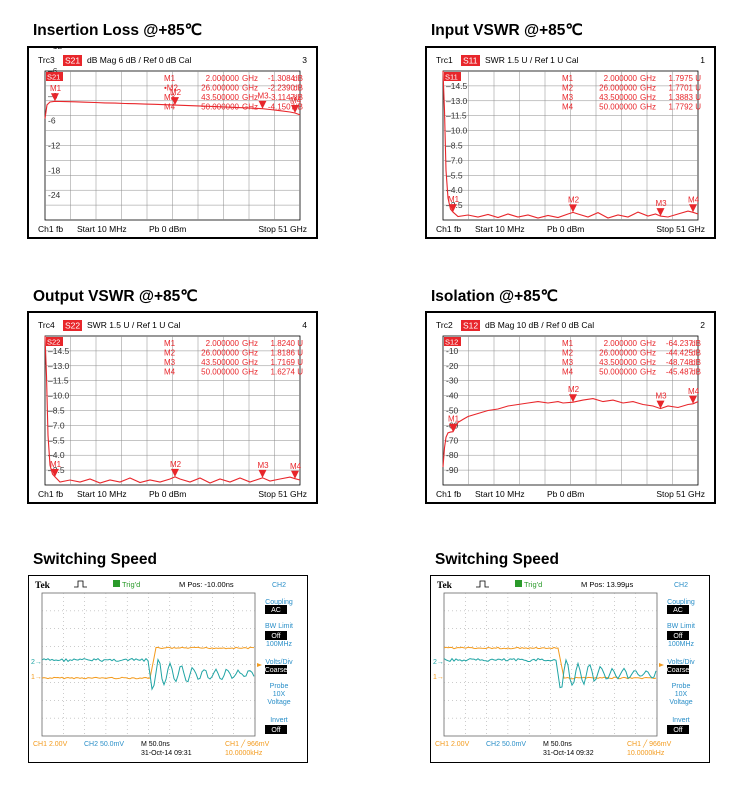 The height and width of the screenshot is (792, 744). I want to click on y-tick-label: -70, so click(452, 440).